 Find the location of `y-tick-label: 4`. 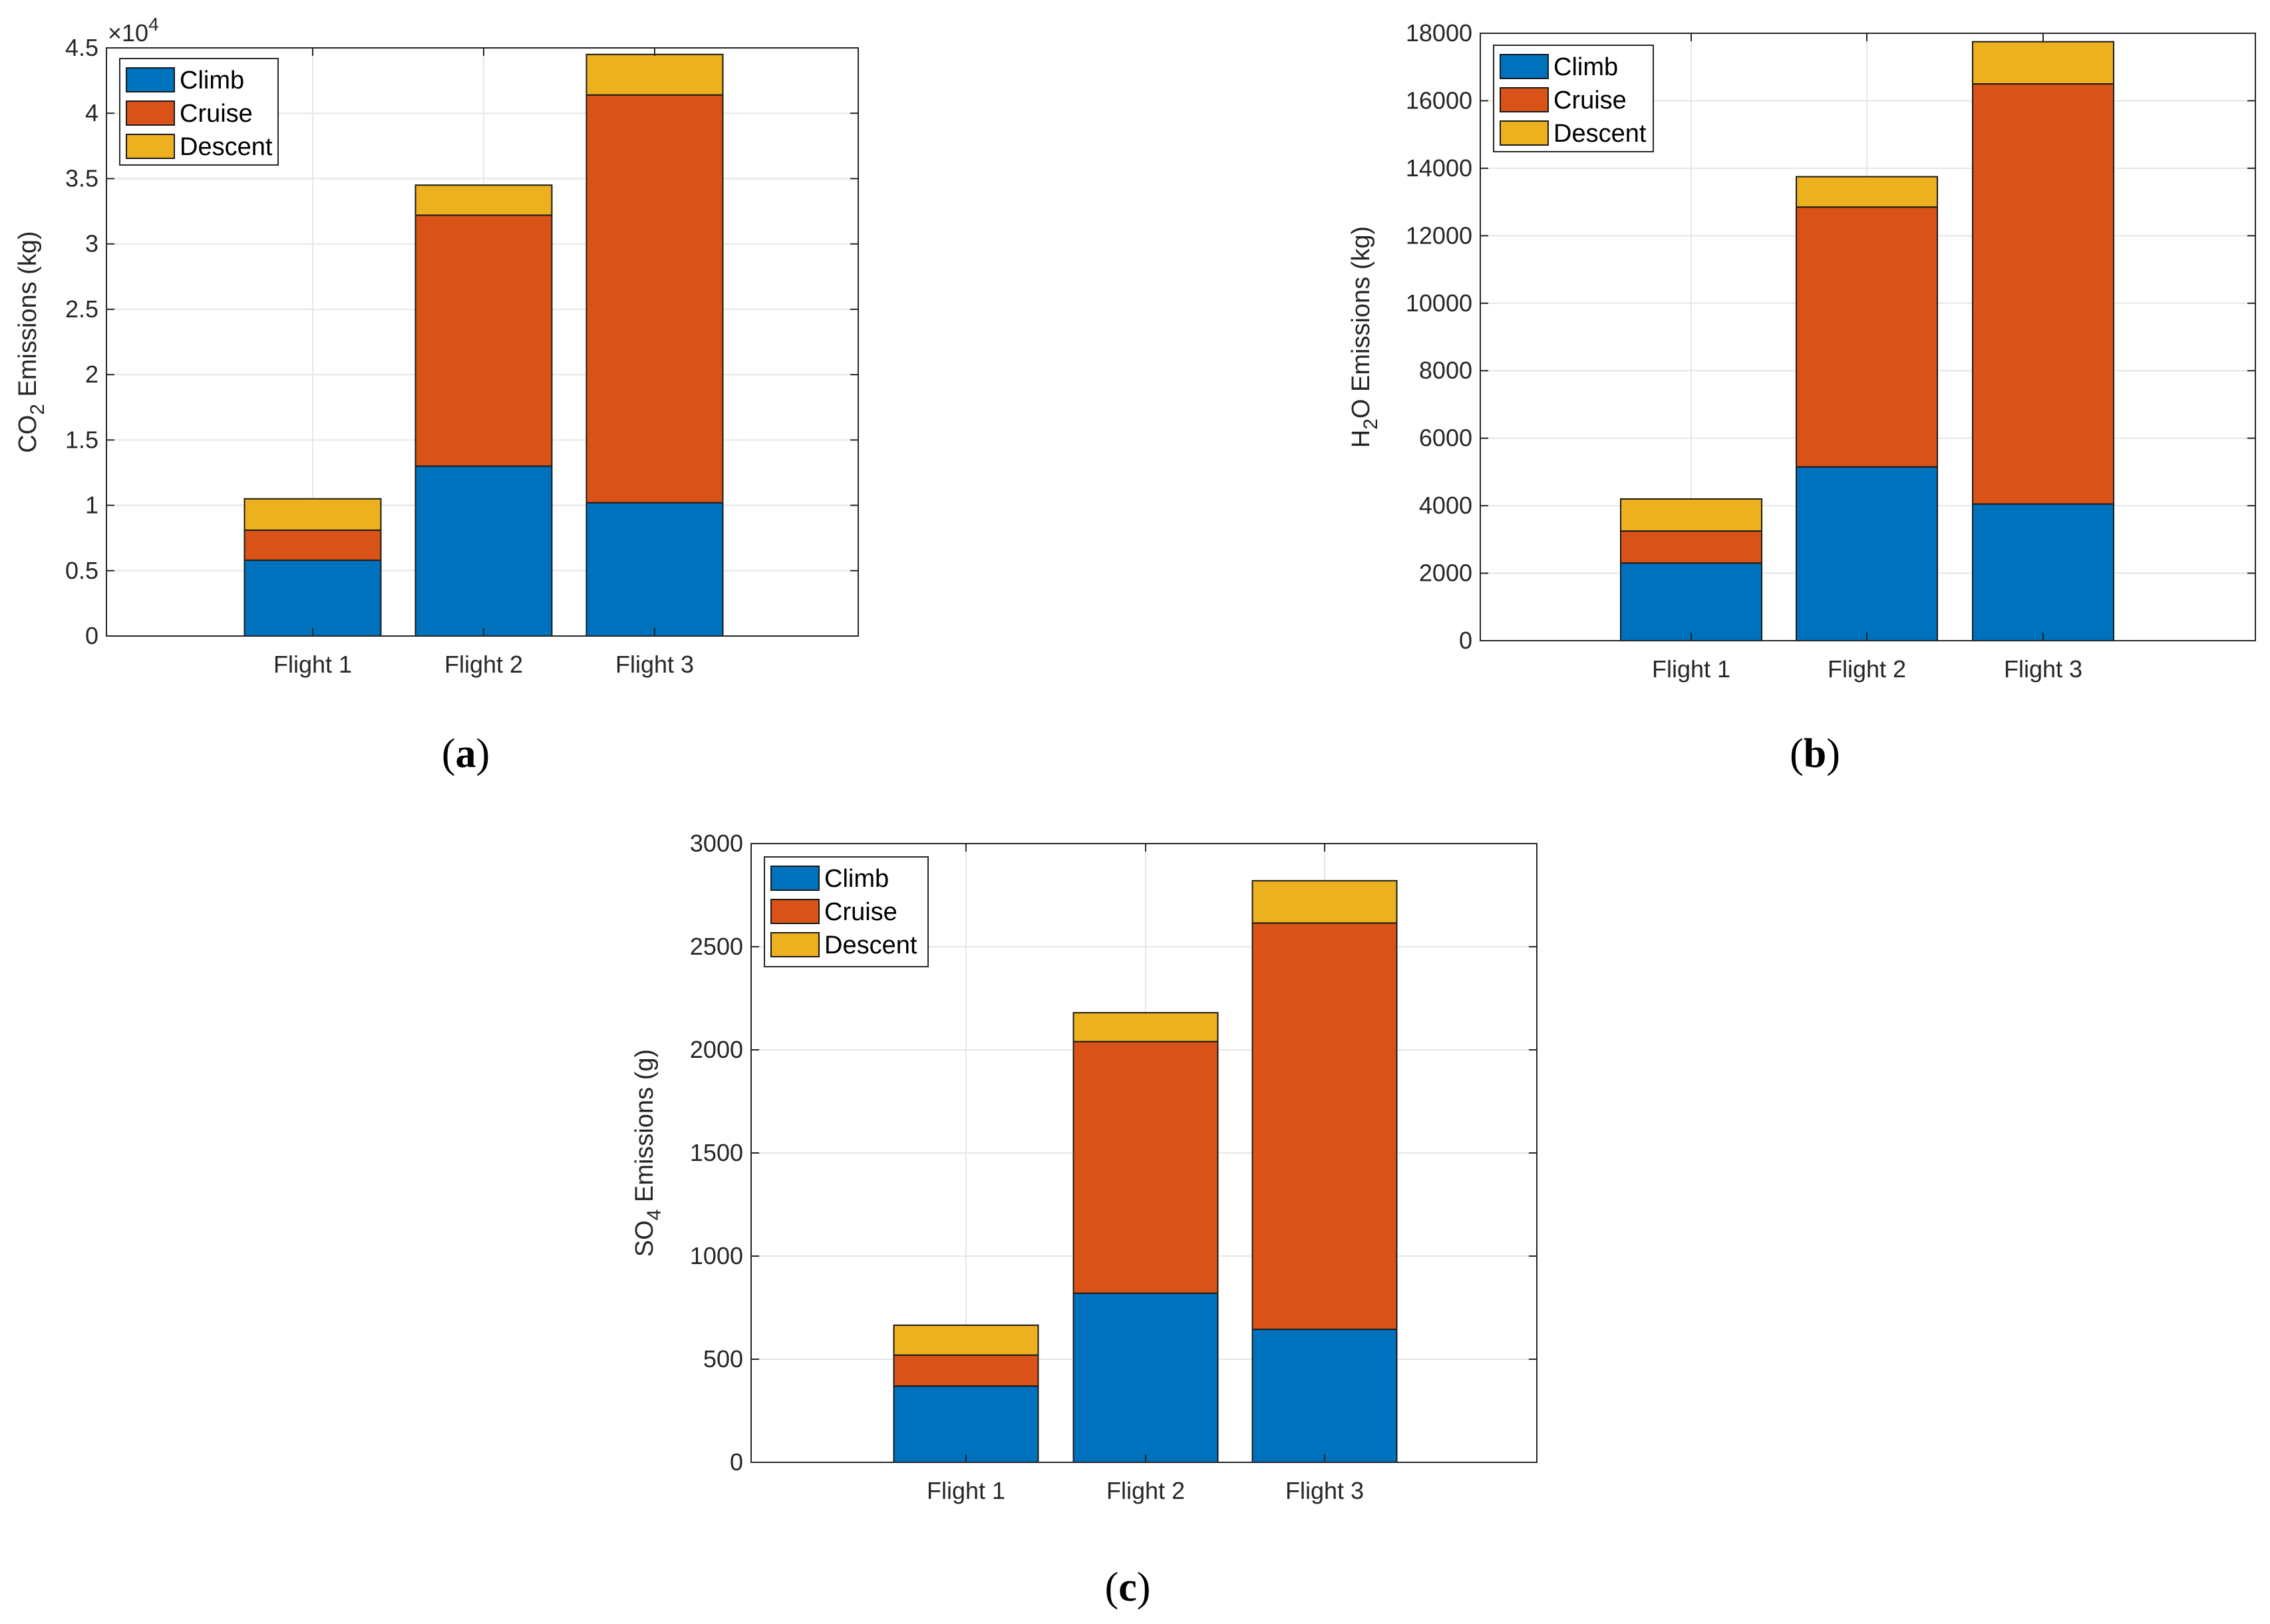

y-tick-label: 4 is located at coordinates (91, 112).